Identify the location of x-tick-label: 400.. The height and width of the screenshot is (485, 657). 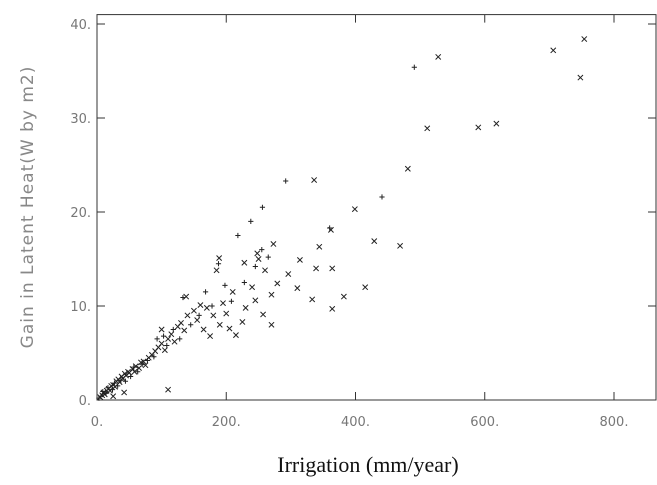
(355, 422).